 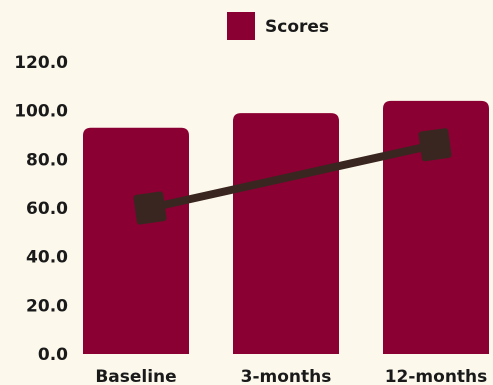 I want to click on legend: Scores, so click(x=278, y=26).